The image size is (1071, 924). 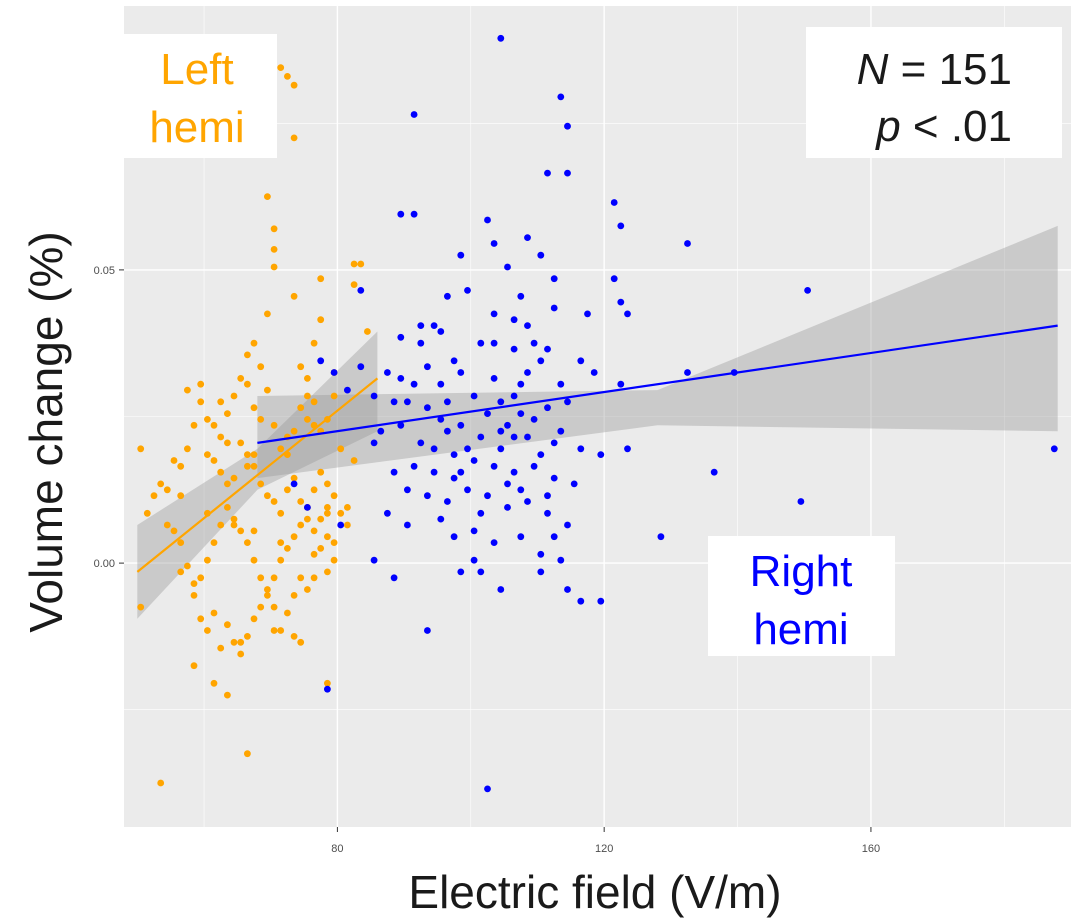 What do you see at coordinates (873, 69) in the screenshot?
I see `stats-n-symbol: N` at bounding box center [873, 69].